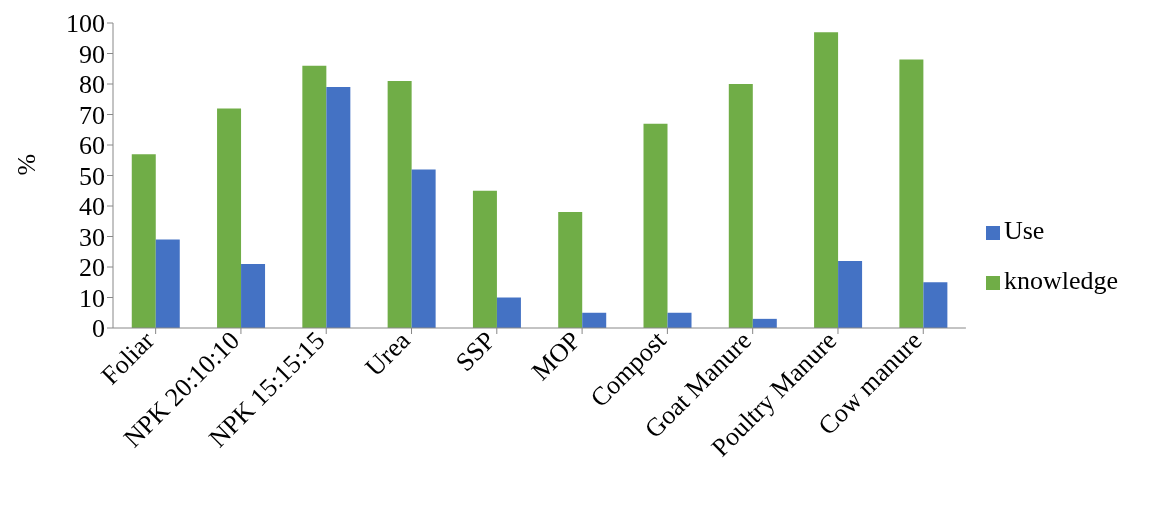 The image size is (1152, 511). I want to click on legend-label: Use, so click(1024, 230).